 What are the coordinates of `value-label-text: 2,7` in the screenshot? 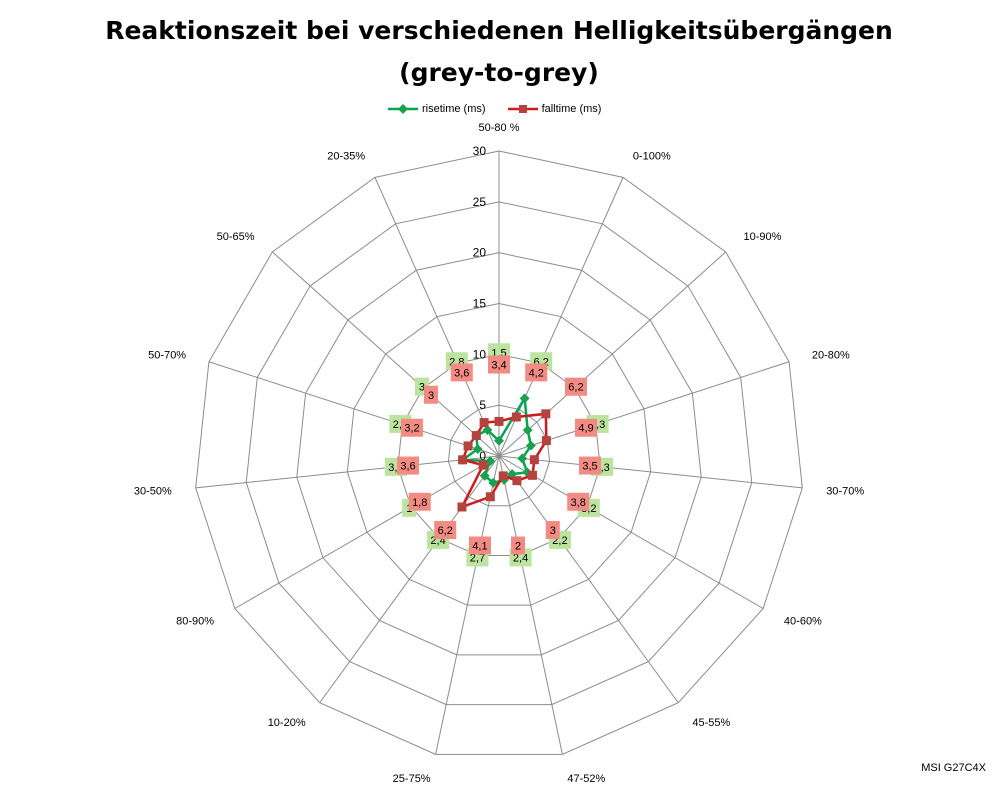 It's located at (477, 558).